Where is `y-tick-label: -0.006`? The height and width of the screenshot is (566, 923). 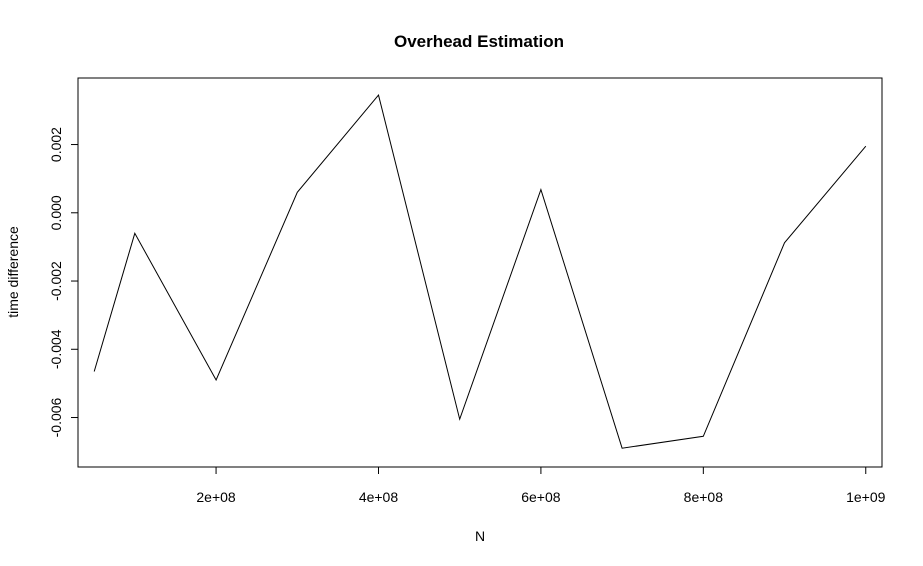 y-tick-label: -0.006 is located at coordinates (56, 417).